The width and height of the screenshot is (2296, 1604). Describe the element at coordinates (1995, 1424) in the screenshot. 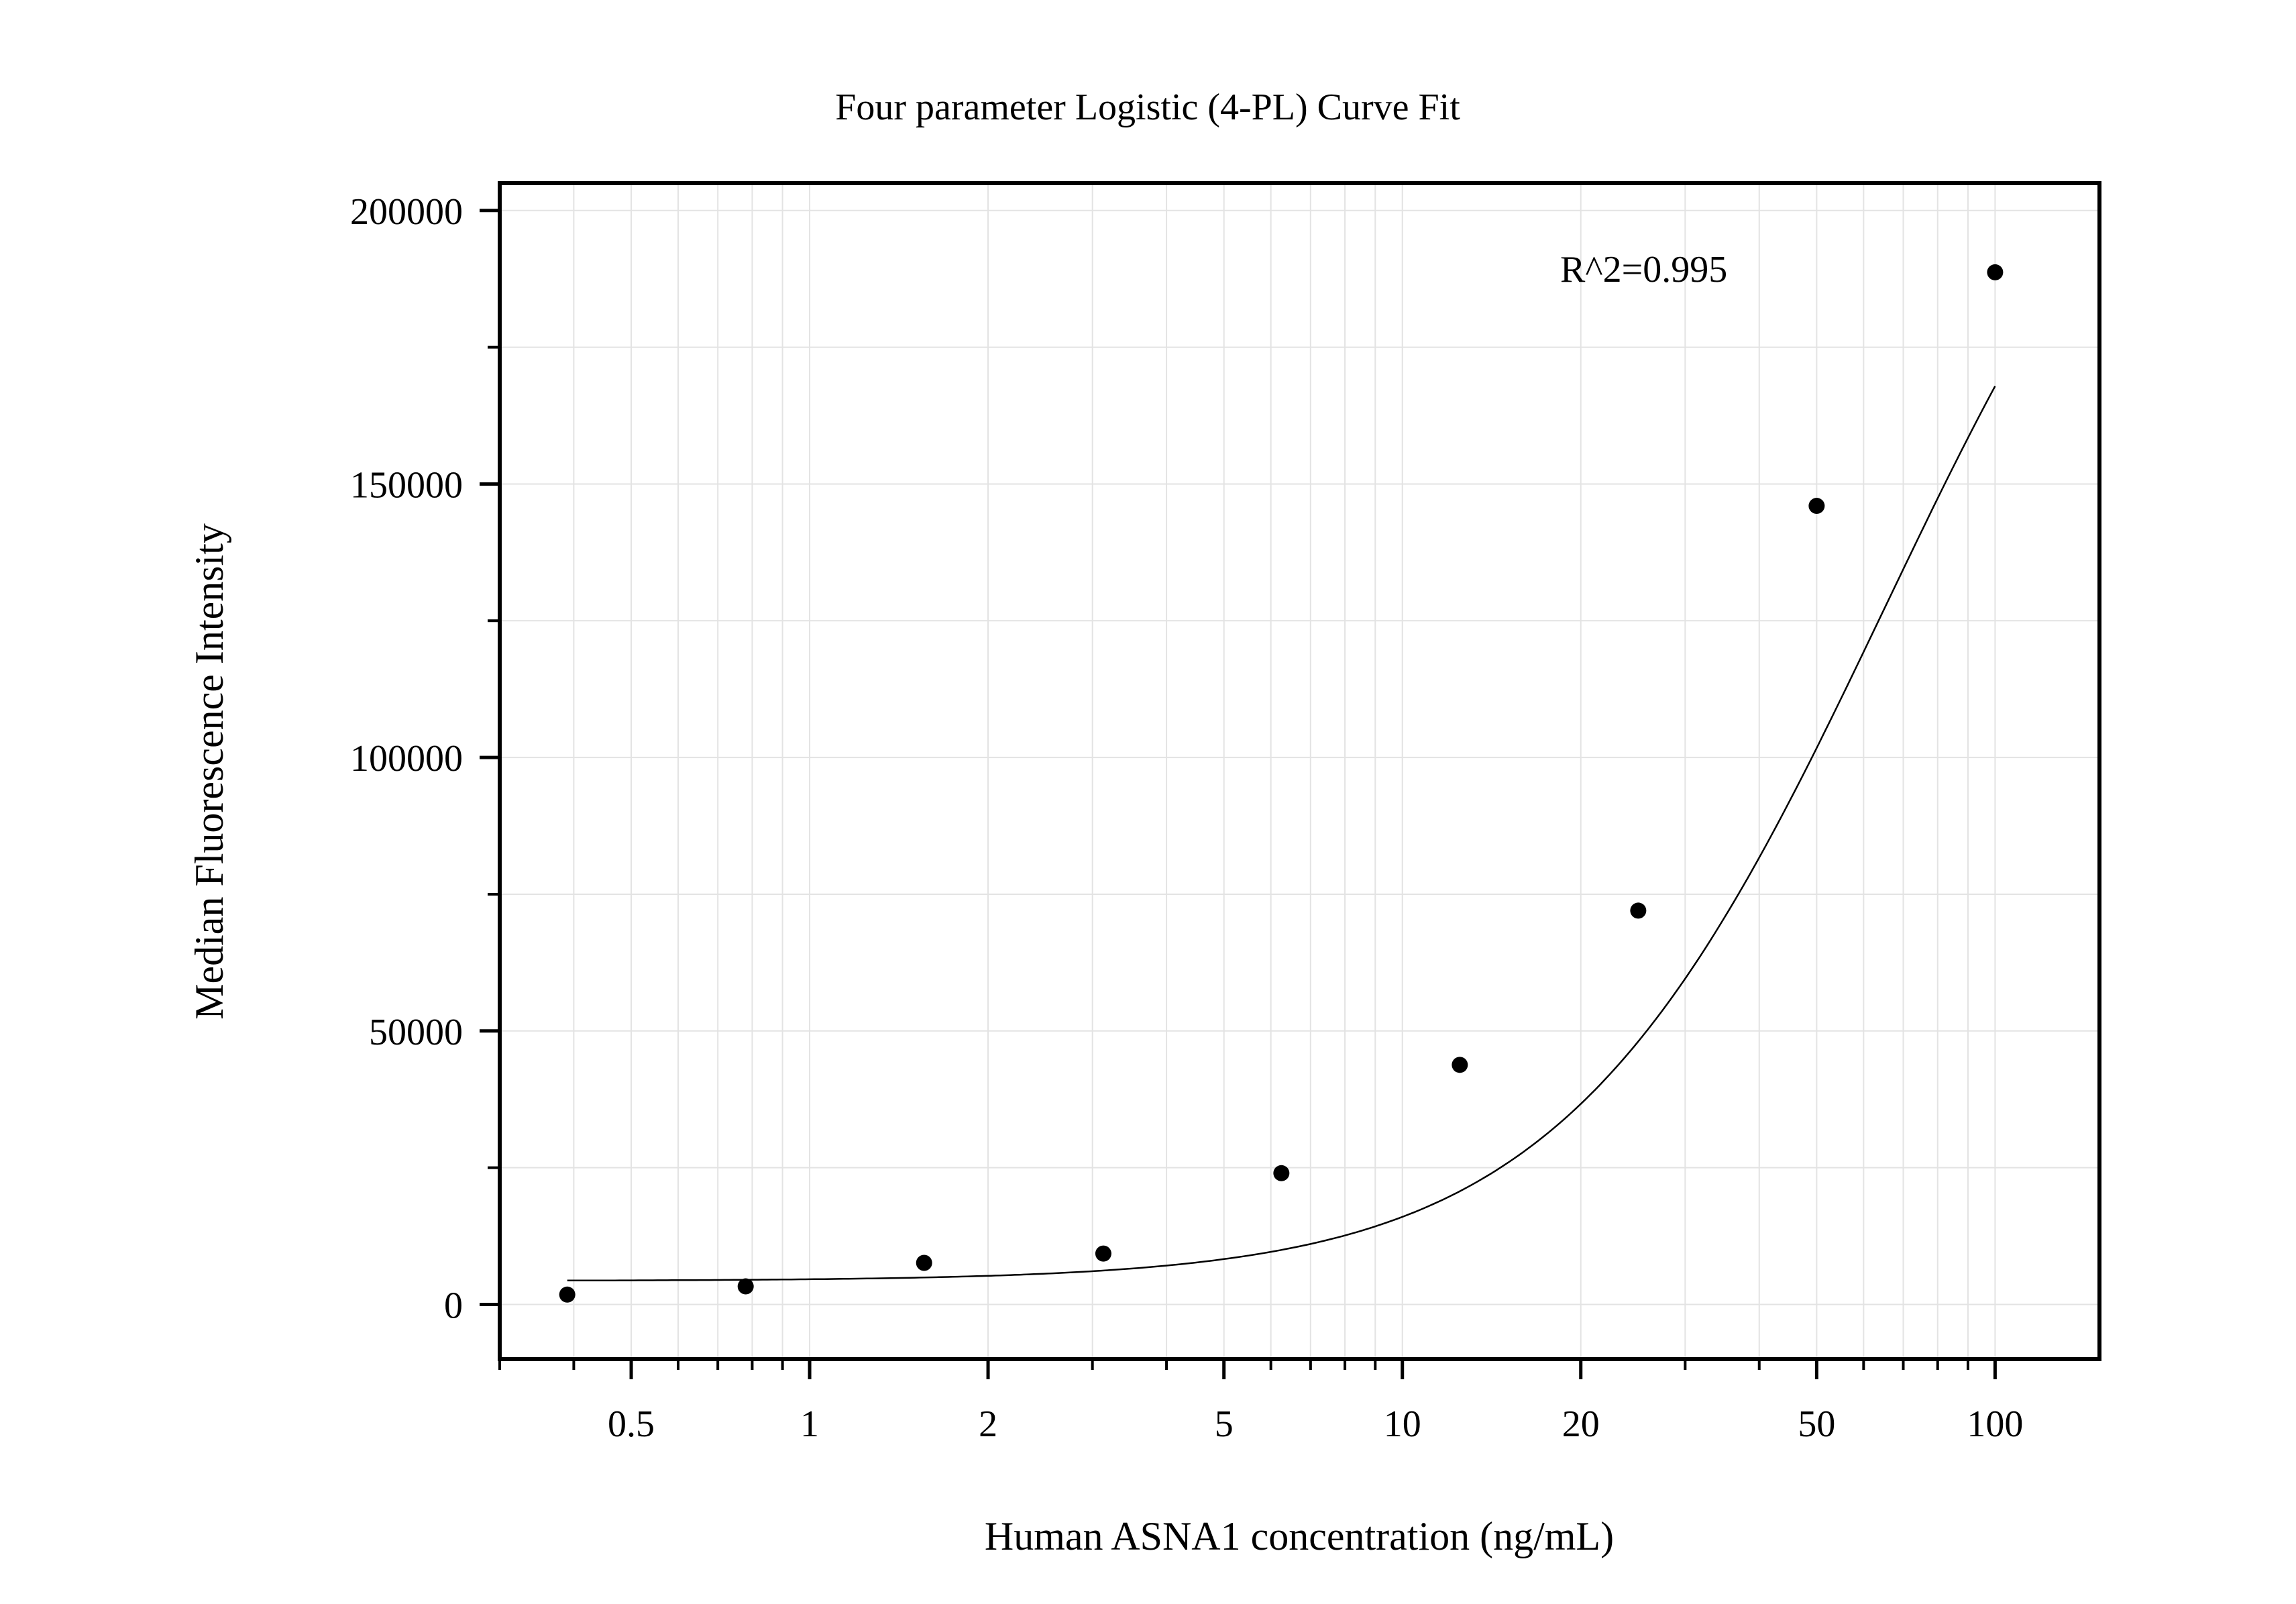

I see `x-tick-label: 100` at that location.